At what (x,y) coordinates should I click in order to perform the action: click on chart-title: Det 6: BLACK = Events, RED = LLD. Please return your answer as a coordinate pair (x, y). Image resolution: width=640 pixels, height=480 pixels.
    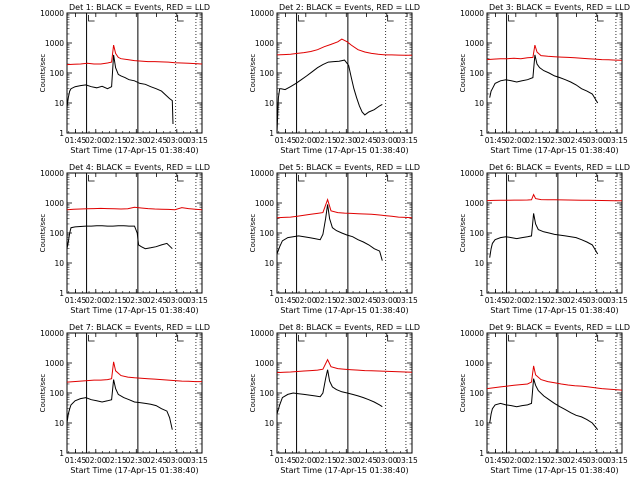
    Looking at the image, I should click on (559, 167).